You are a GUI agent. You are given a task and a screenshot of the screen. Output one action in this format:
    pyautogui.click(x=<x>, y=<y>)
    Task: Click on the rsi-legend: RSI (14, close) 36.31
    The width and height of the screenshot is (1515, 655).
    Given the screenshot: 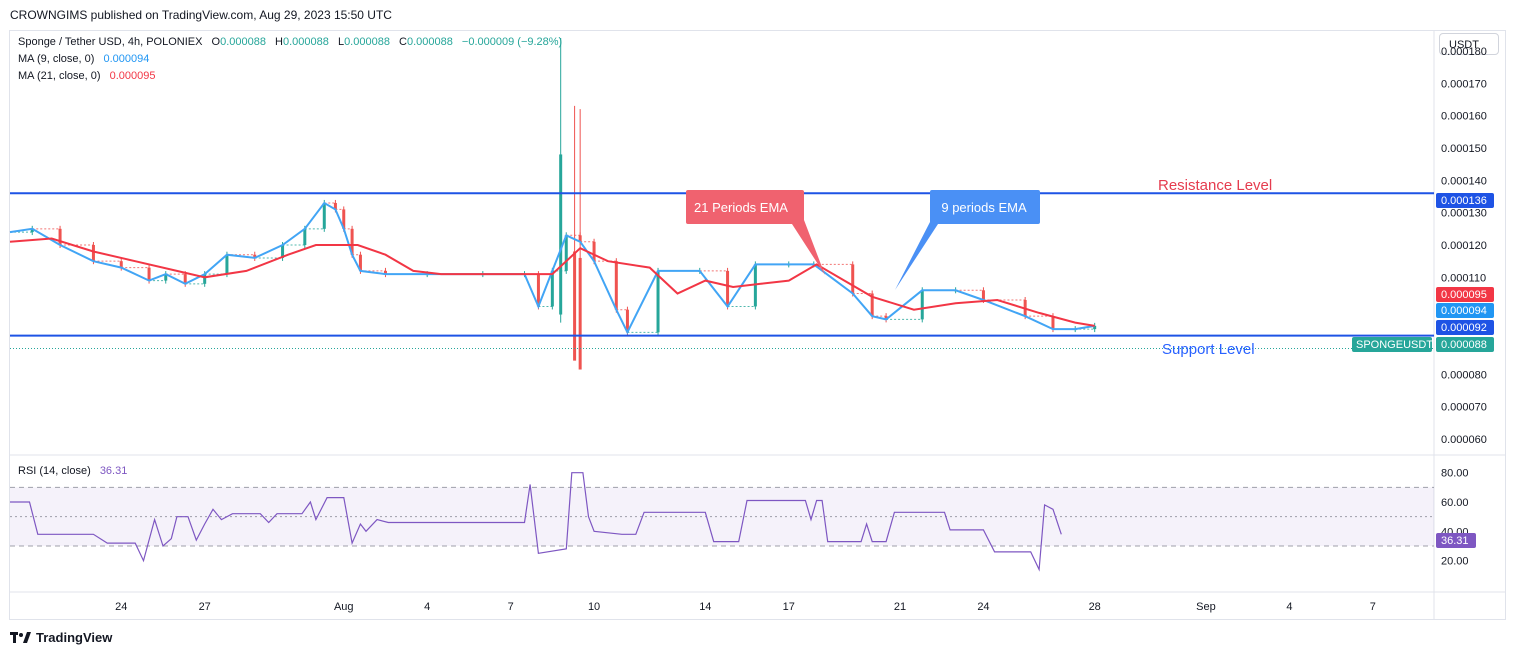 What is the action you would take?
    pyautogui.click(x=72, y=471)
    